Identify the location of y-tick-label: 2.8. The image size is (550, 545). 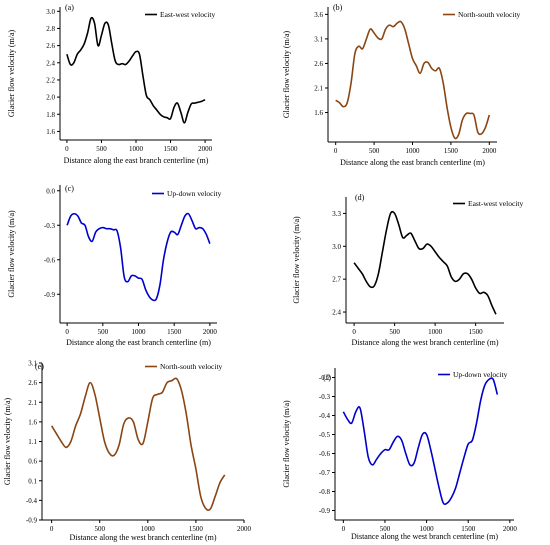
(50, 29).